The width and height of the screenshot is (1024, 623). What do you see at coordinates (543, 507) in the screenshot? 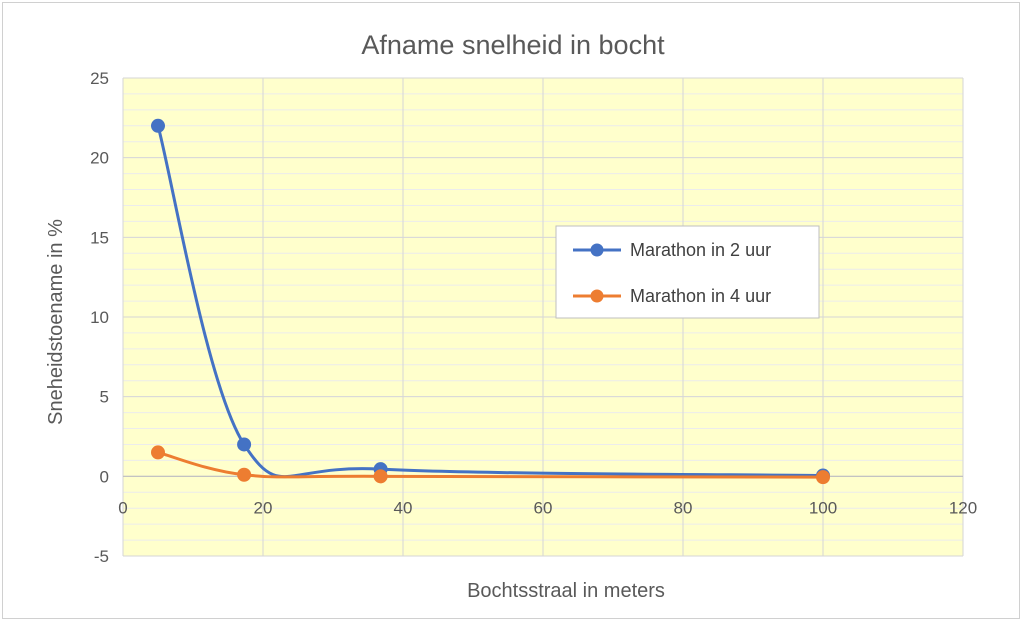
I see `x-tick-label: 60` at bounding box center [543, 507].